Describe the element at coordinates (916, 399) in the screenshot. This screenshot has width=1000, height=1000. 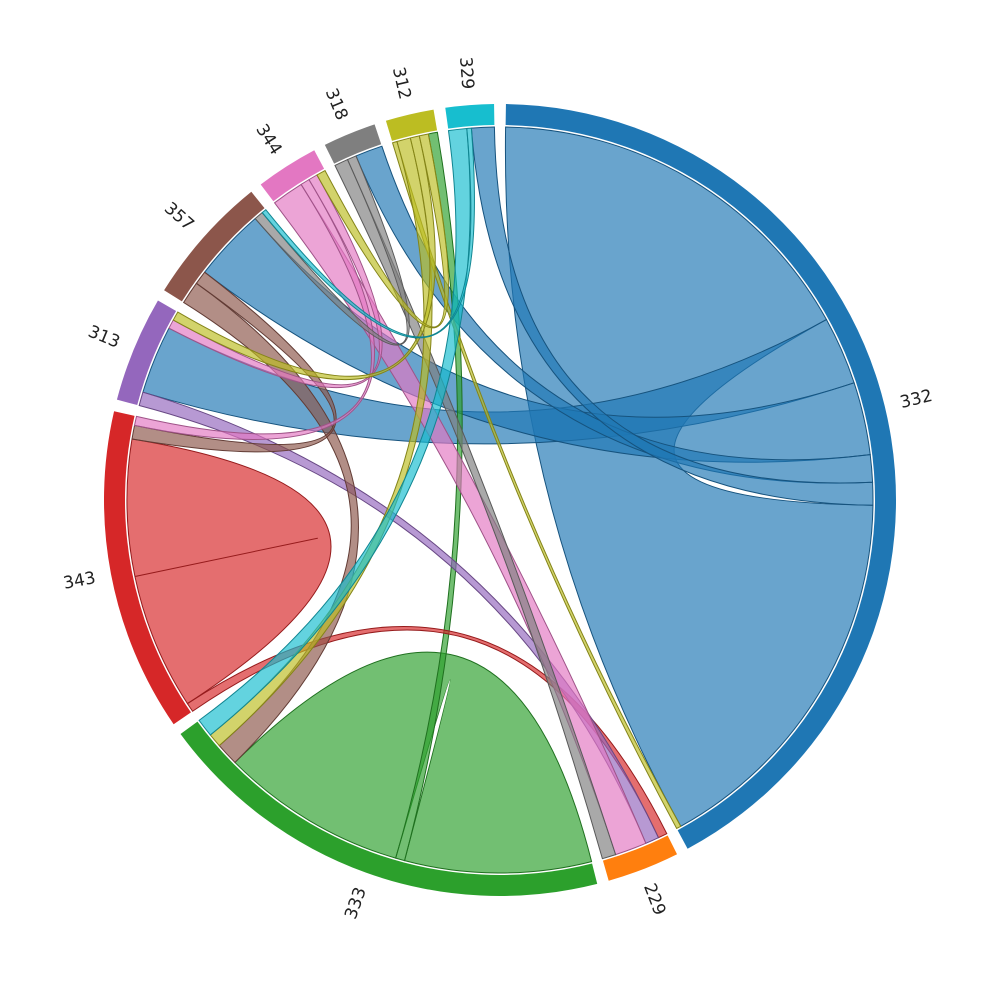
I see `group-label-332: 332` at that location.